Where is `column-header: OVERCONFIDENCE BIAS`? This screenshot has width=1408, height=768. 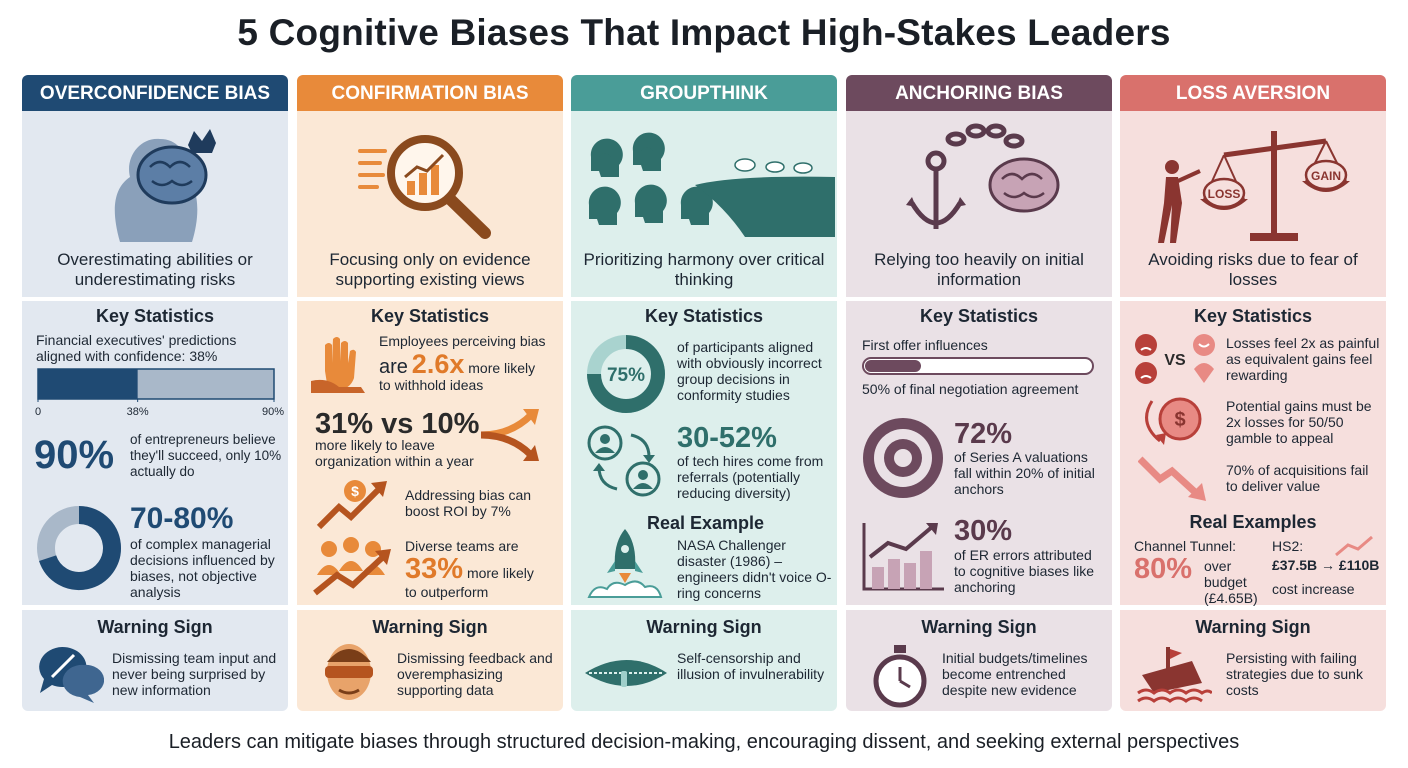
column-header: OVERCONFIDENCE BIAS is located at coordinates (155, 93).